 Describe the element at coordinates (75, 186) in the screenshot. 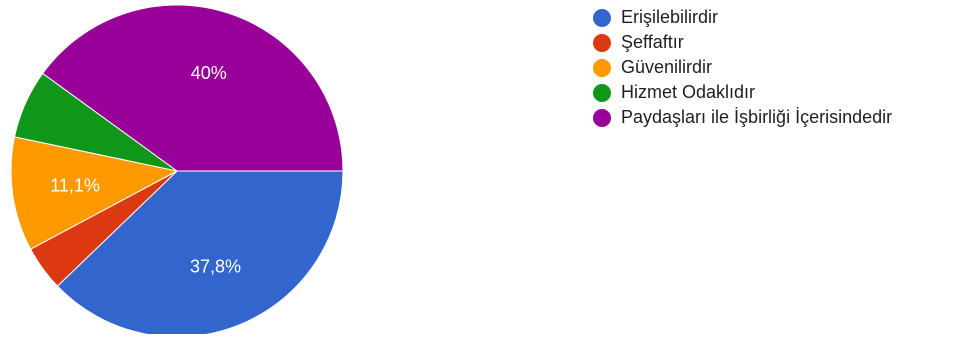

I see `slice-label-2: 11,1%` at that location.